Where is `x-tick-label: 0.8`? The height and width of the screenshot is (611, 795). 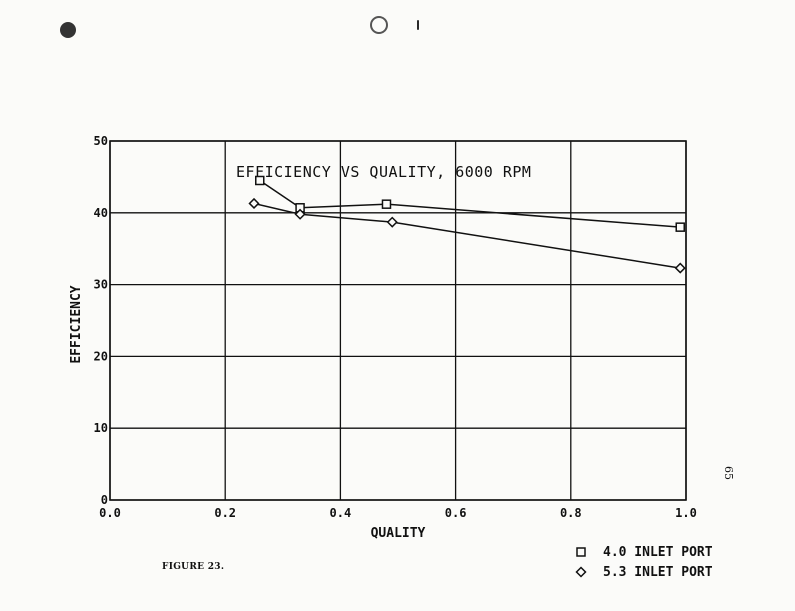
x-tick-label: 0.8 is located at coordinates (571, 513).